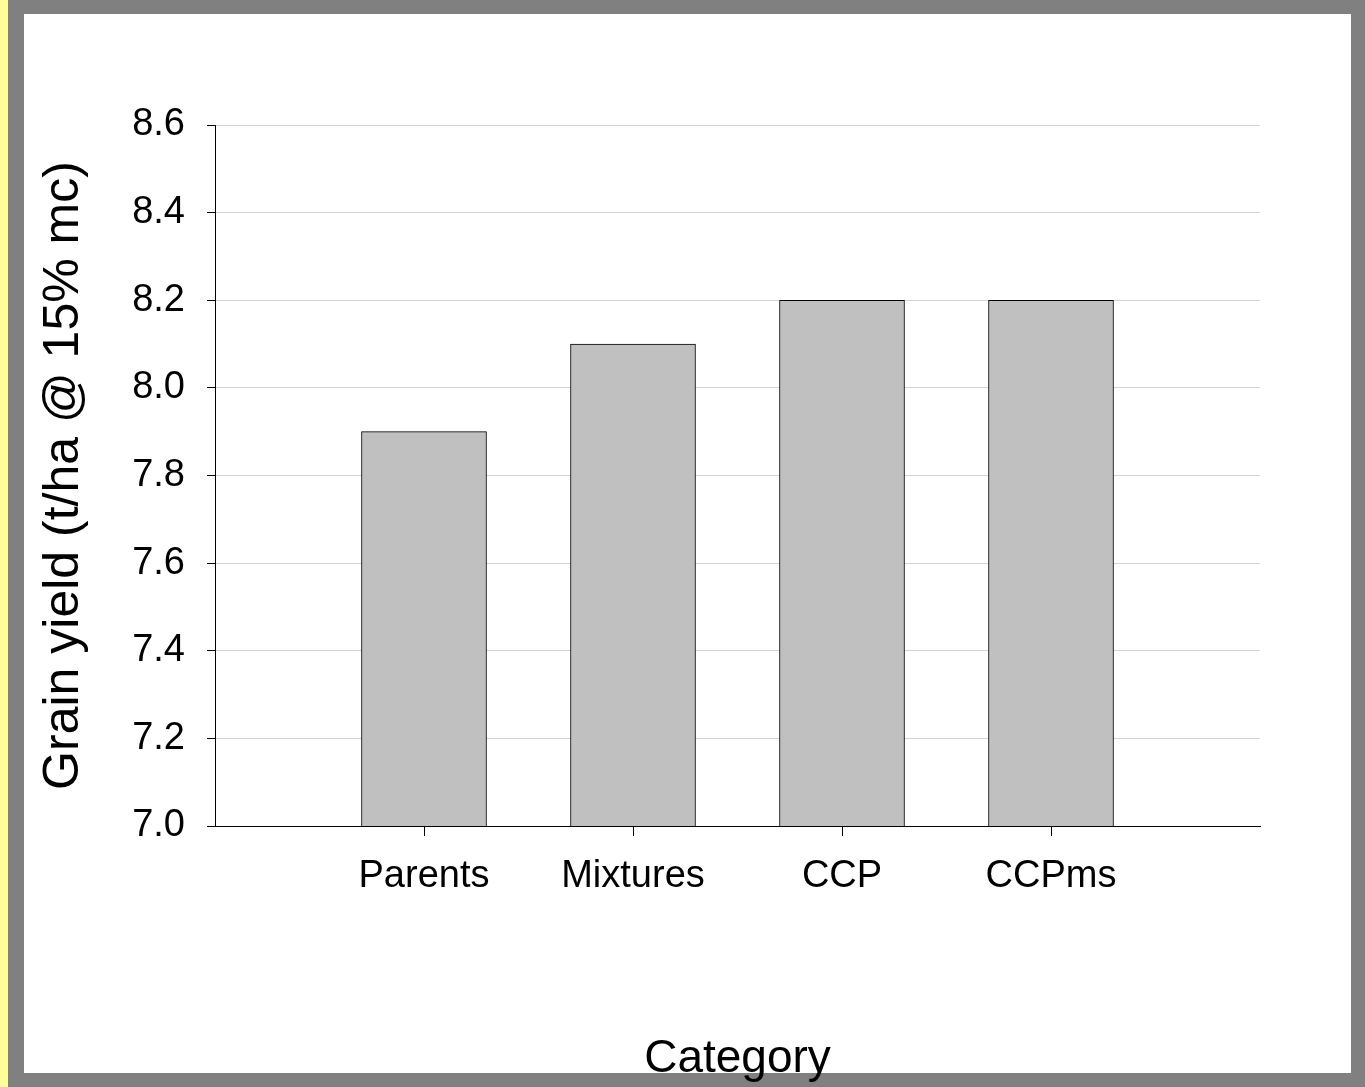 The width and height of the screenshot is (1365, 1087). What do you see at coordinates (158, 472) in the screenshot?
I see `y-tick-label: 7.8` at bounding box center [158, 472].